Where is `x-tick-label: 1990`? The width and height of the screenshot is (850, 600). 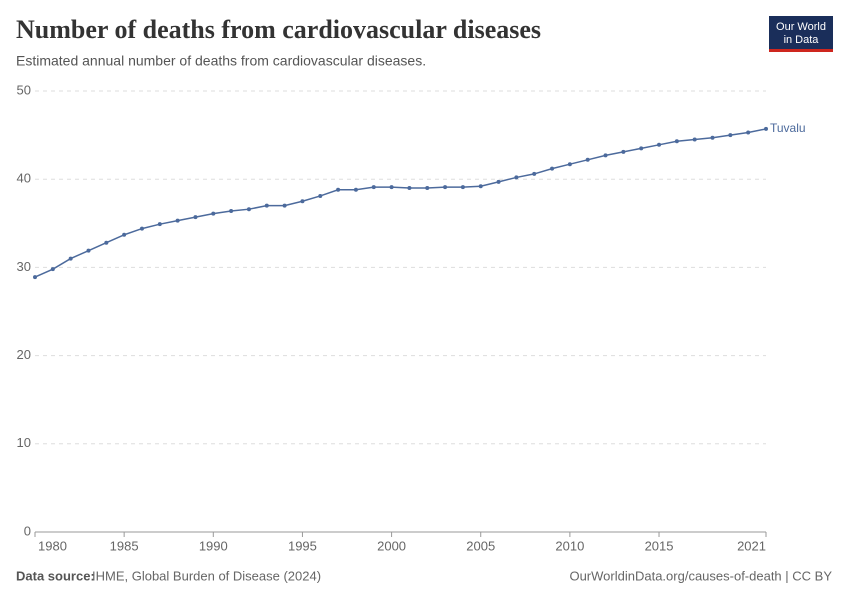
x-tick-label: 1990 is located at coordinates (213, 545).